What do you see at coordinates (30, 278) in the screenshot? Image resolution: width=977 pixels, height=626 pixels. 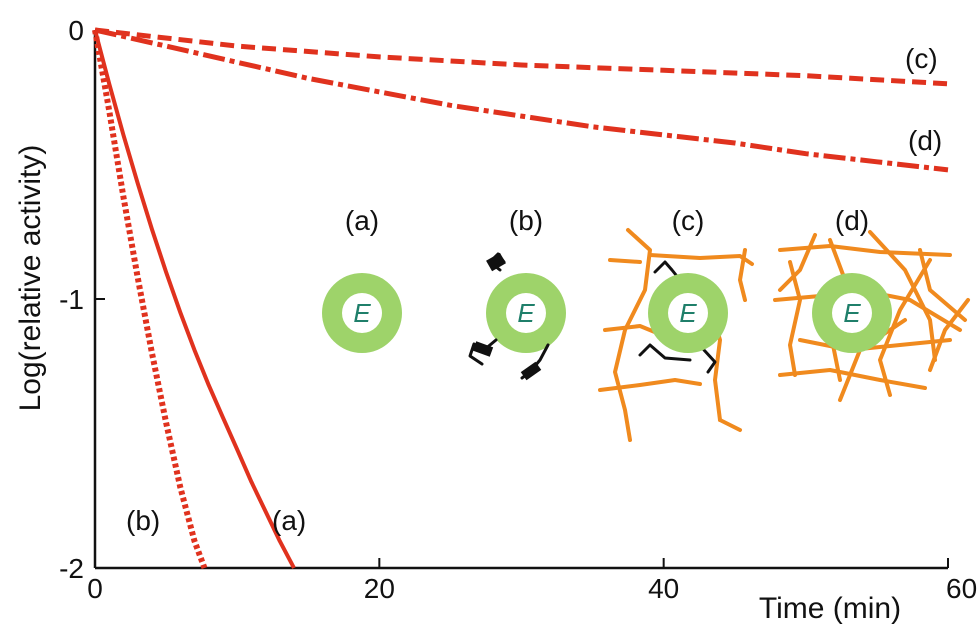 I see `y-axis-title: Log(relative activity)` at bounding box center [30, 278].